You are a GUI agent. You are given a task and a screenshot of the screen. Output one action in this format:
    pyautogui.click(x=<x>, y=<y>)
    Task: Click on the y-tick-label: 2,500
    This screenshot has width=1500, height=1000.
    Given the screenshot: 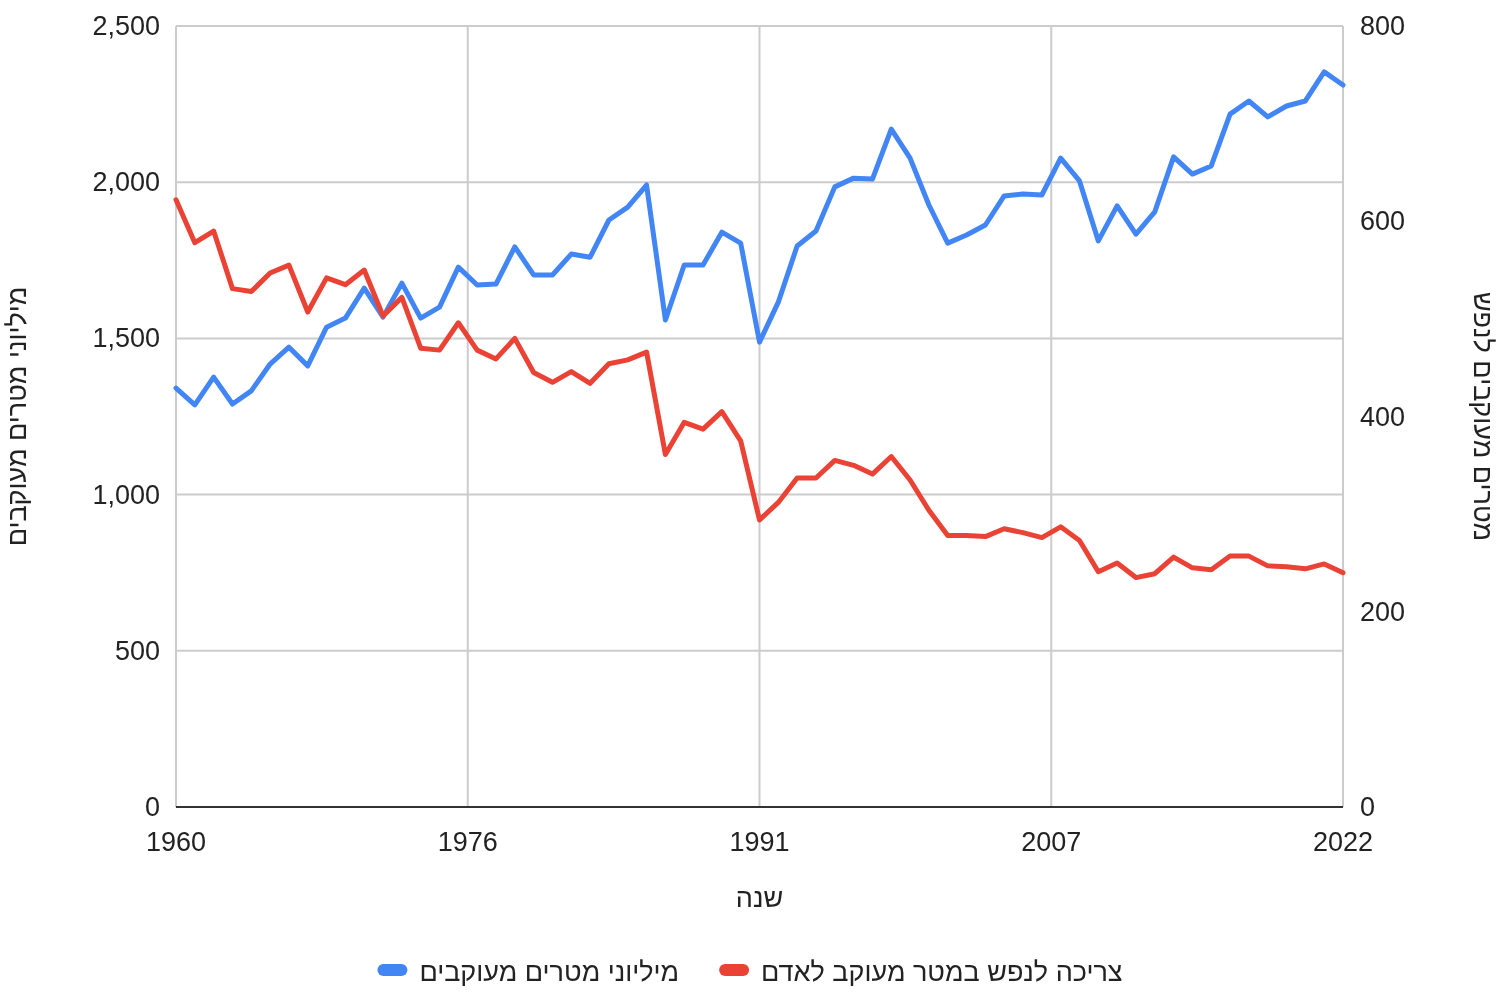 What is the action you would take?
    pyautogui.click(x=126, y=26)
    